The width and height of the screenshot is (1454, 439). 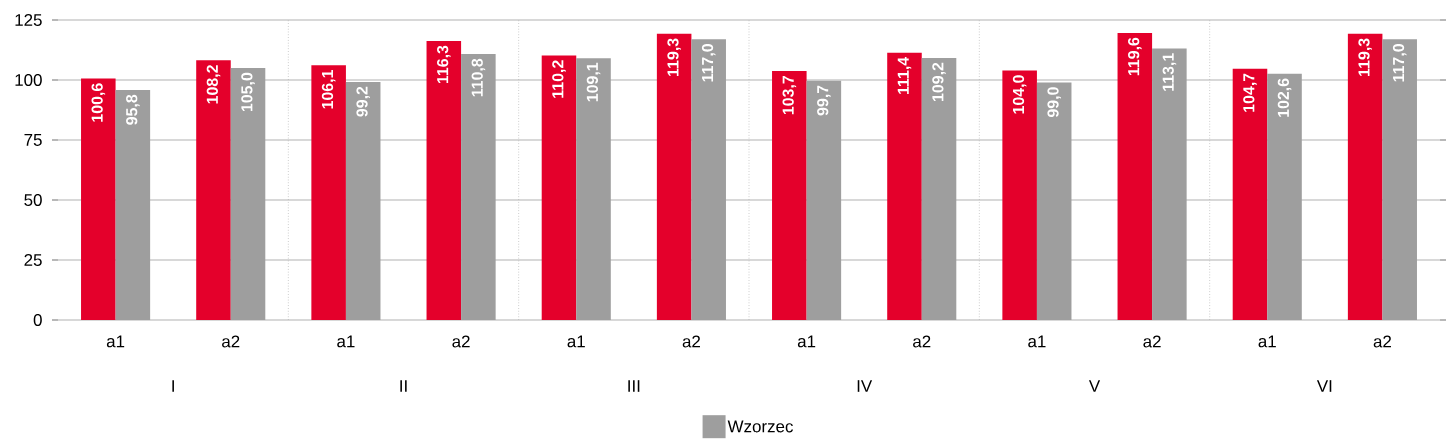 What do you see at coordinates (363, 101) in the screenshot?
I see `data-label: 99,2` at bounding box center [363, 101].